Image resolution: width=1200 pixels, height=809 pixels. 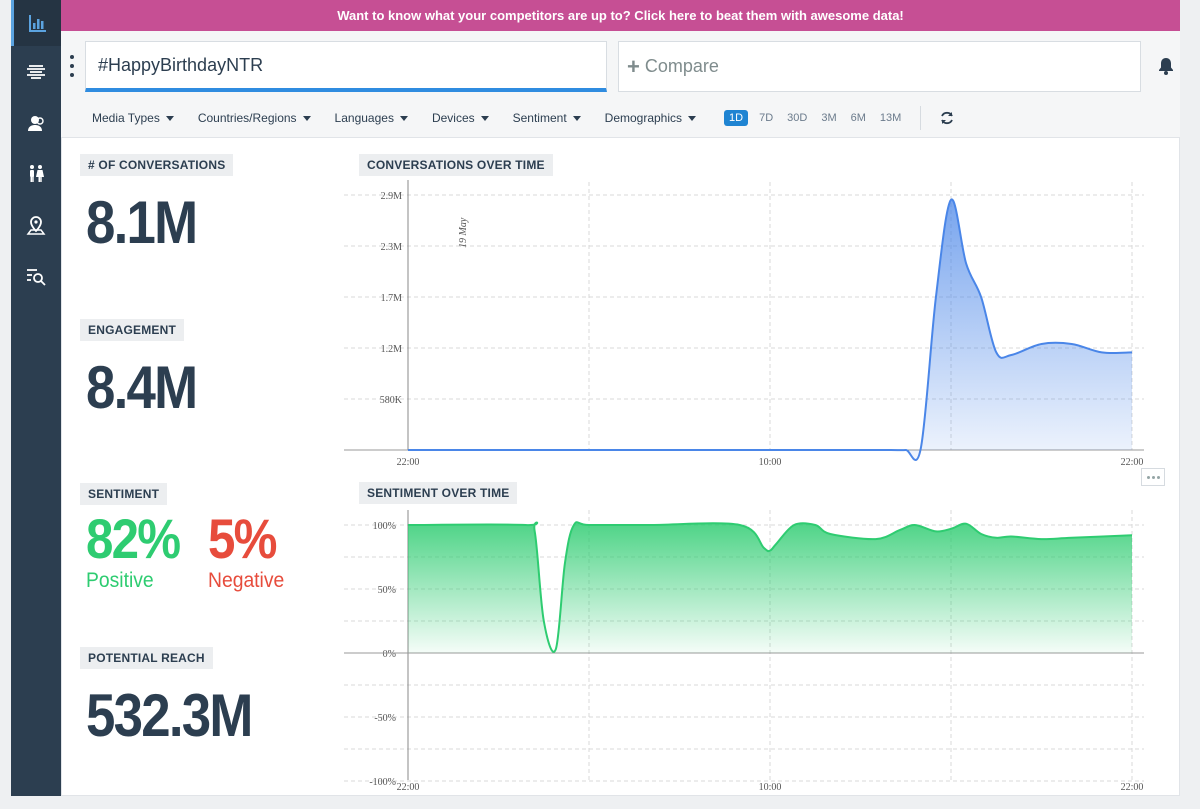 What do you see at coordinates (392, 298) in the screenshot?
I see `y-tick-label: 1.7M` at bounding box center [392, 298].